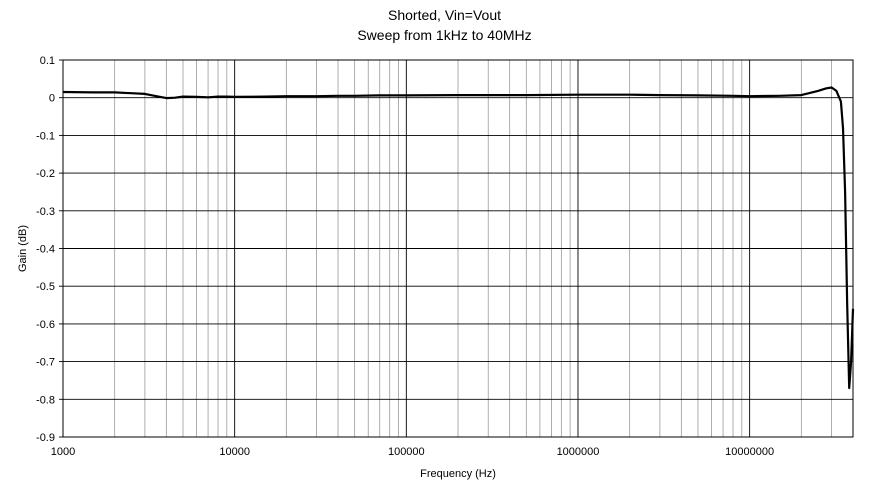 This screenshot has width=889, height=494. Describe the element at coordinates (406, 452) in the screenshot. I see `x-tick-label: 100000` at that location.